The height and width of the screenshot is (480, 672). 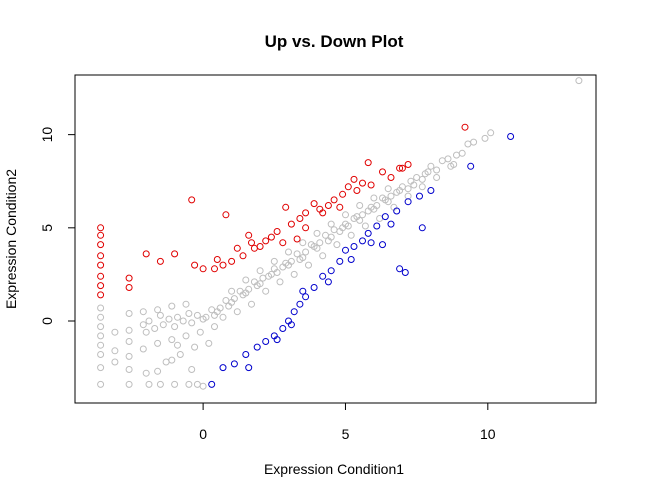 What do you see at coordinates (346, 434) in the screenshot?
I see `x-tick-label: 5` at bounding box center [346, 434].